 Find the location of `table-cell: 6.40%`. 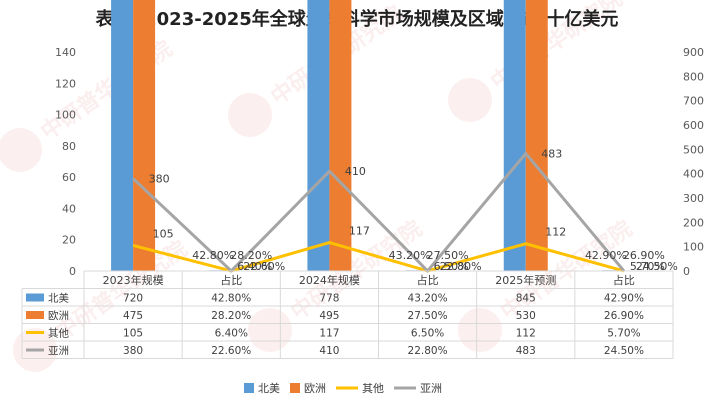

table-cell: 6.40% is located at coordinates (231, 334).